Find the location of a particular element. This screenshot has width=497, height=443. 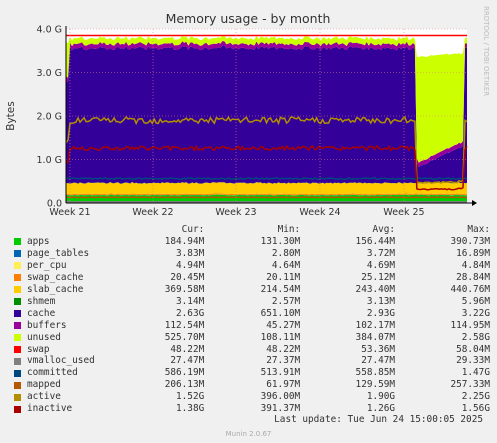

legend-cur: 112.54M is located at coordinates (184, 325).